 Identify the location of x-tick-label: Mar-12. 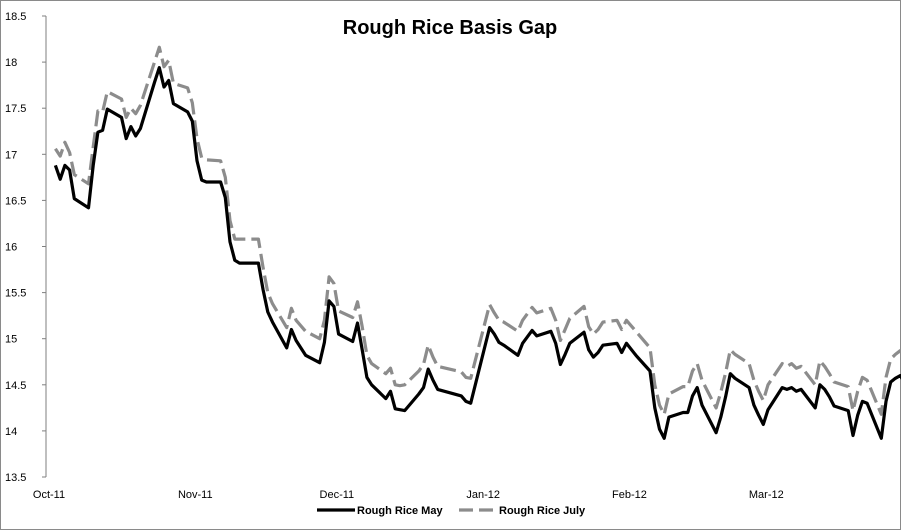
(766, 495).